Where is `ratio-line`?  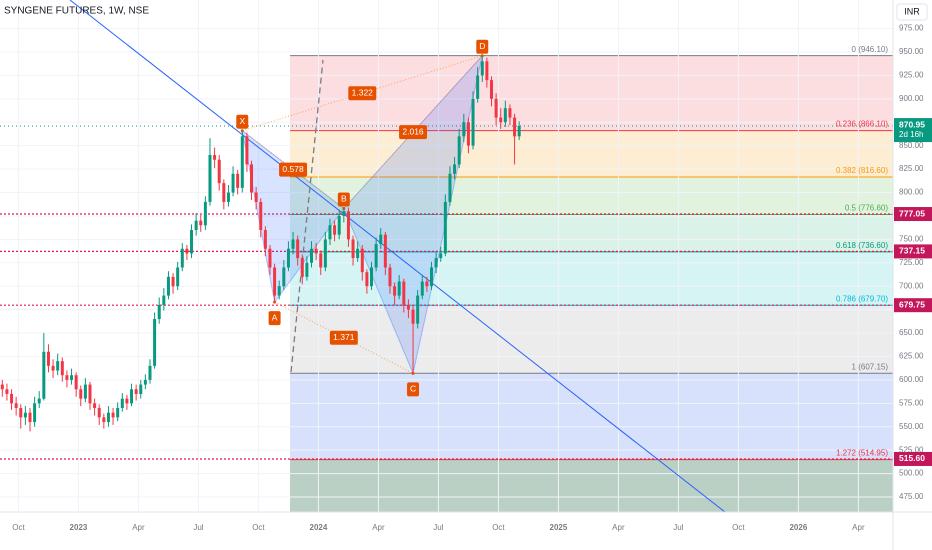 ratio-line is located at coordinates (413, 132).